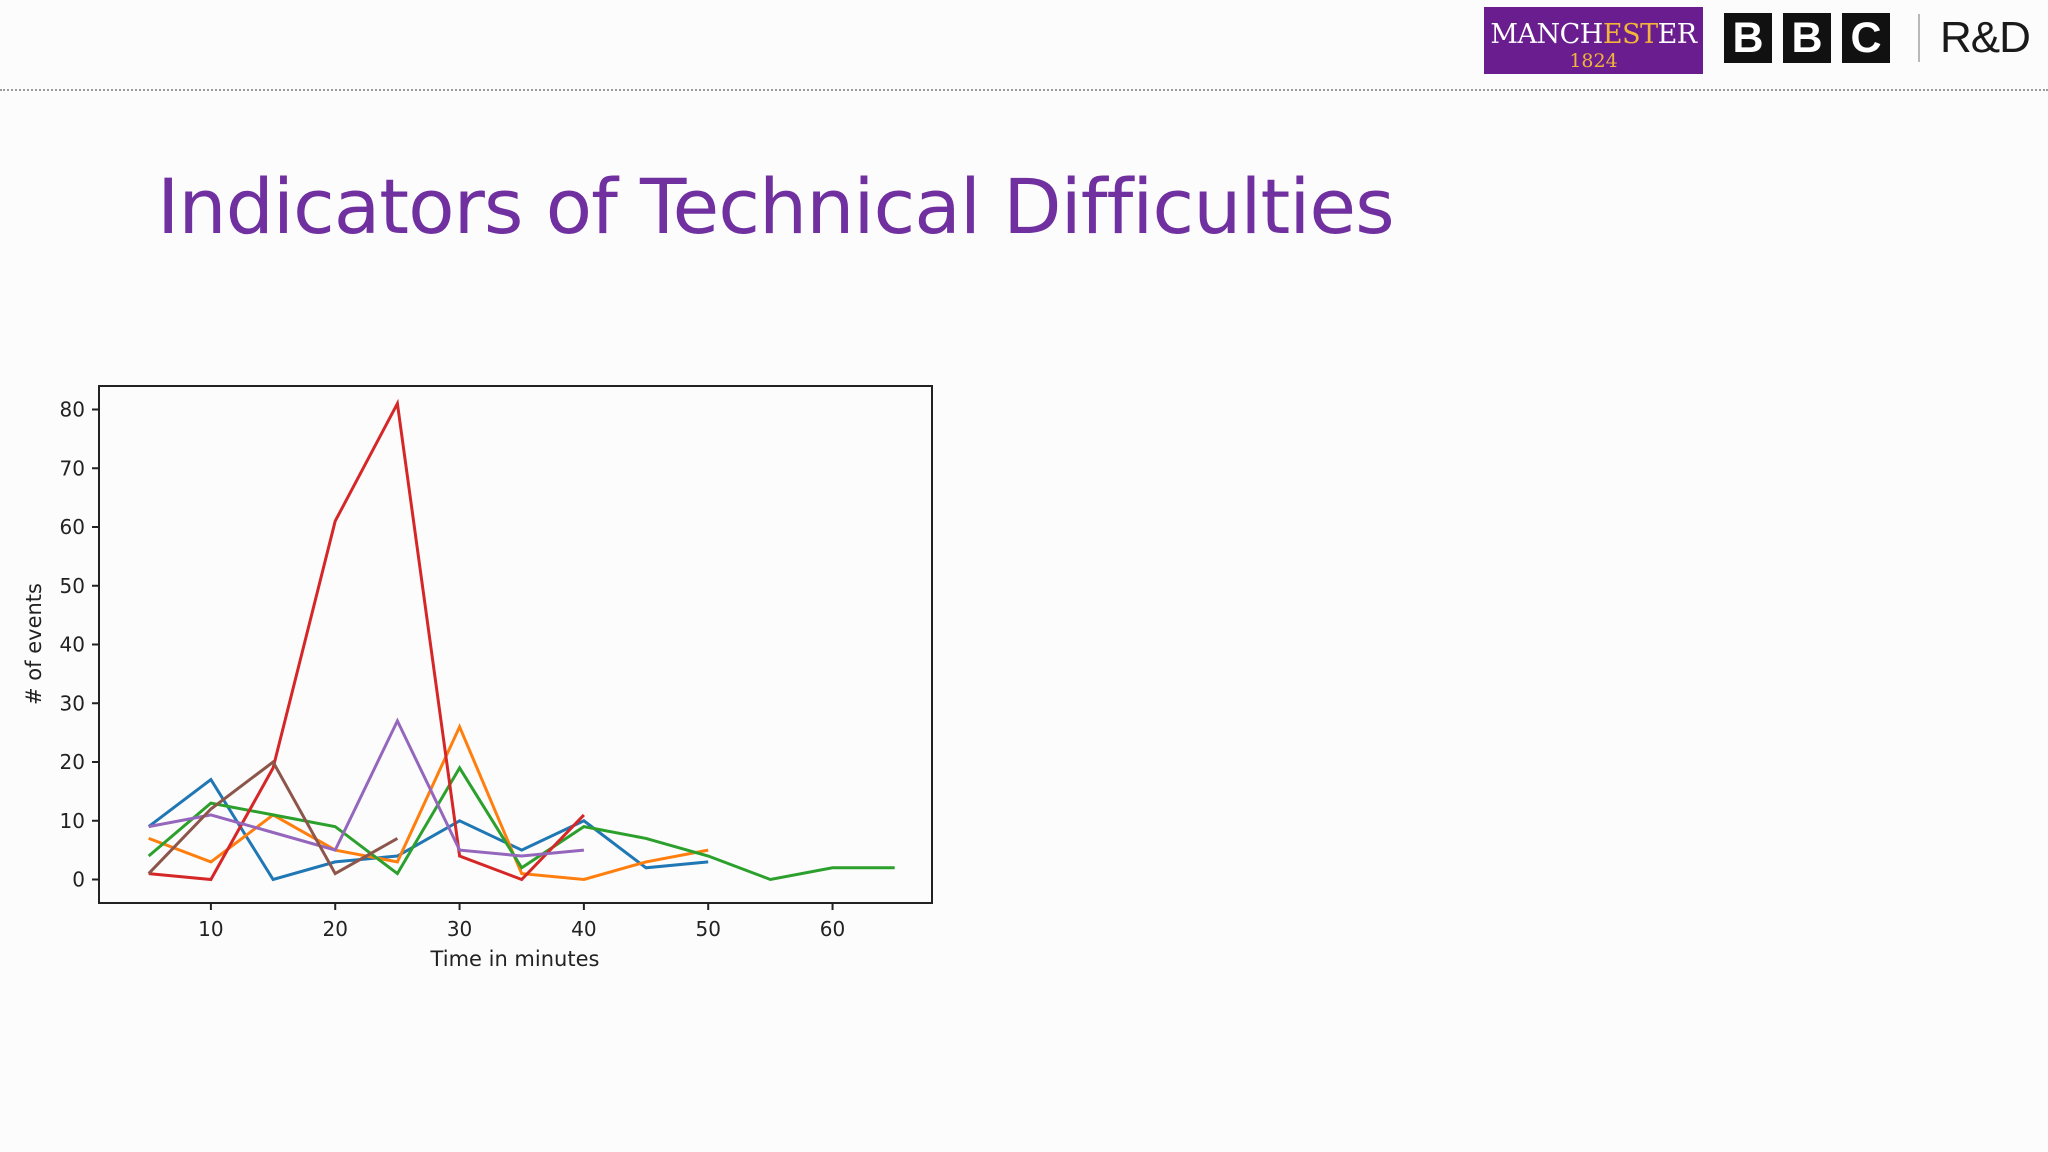 Image resolution: width=2048 pixels, height=1152 pixels. What do you see at coordinates (707, 929) in the screenshot?
I see `x-tick-label: 50` at bounding box center [707, 929].